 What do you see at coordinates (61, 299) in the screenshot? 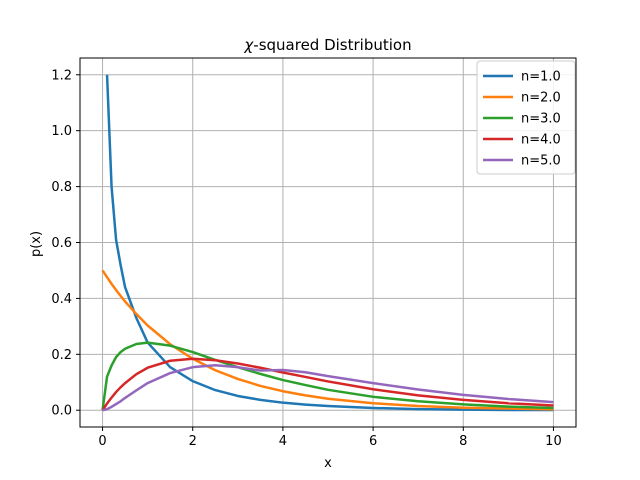
I see `y-tick-label: 0.4` at bounding box center [61, 299].